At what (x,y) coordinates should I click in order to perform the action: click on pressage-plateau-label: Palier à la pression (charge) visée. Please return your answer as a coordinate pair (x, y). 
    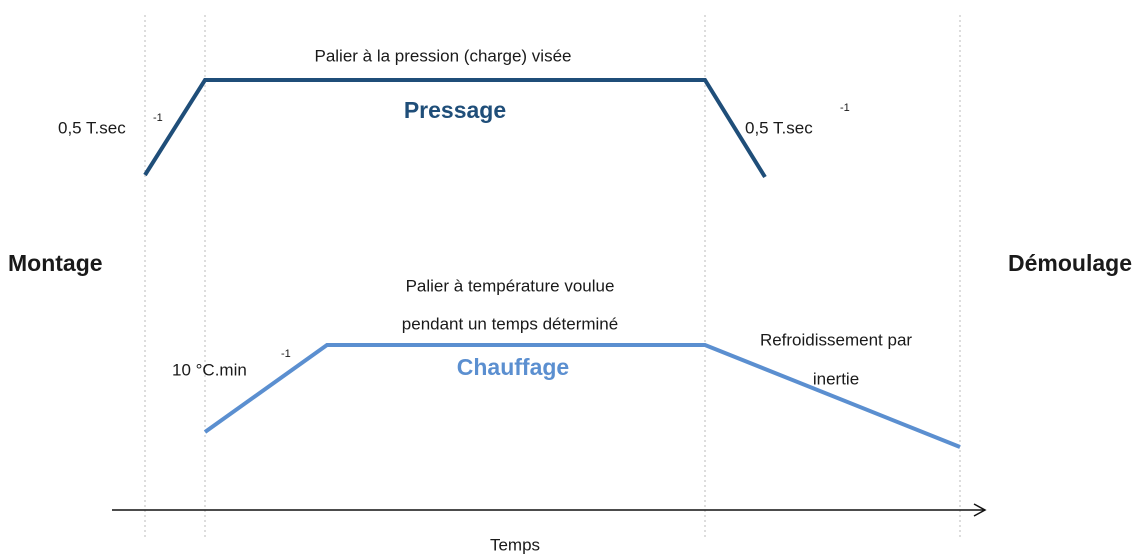
    Looking at the image, I should click on (442, 55).